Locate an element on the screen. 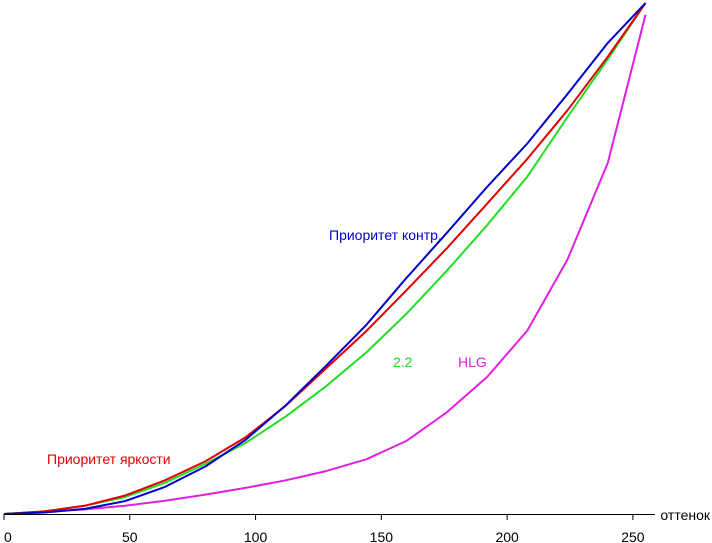 Image resolution: width=712 pixels, height=543 pixels. x-tick-label: 200 is located at coordinates (507, 536).